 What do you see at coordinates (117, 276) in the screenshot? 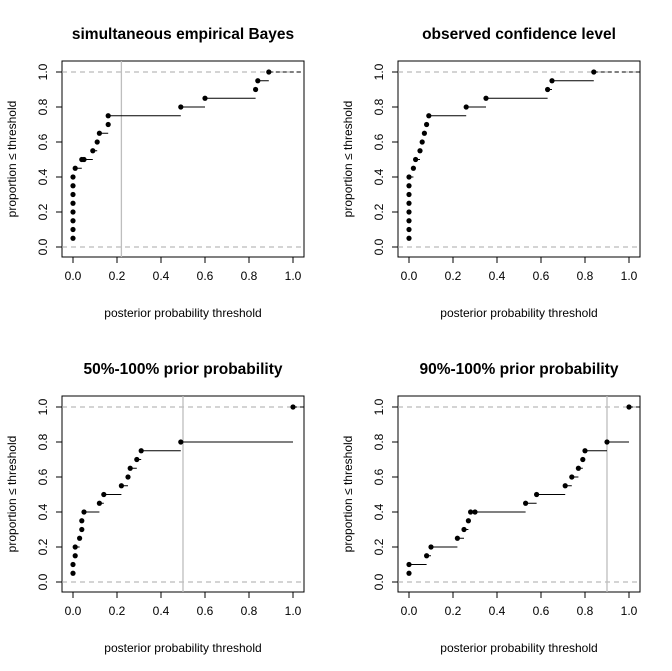
I see `x-tick-label: 0.2` at bounding box center [117, 276].